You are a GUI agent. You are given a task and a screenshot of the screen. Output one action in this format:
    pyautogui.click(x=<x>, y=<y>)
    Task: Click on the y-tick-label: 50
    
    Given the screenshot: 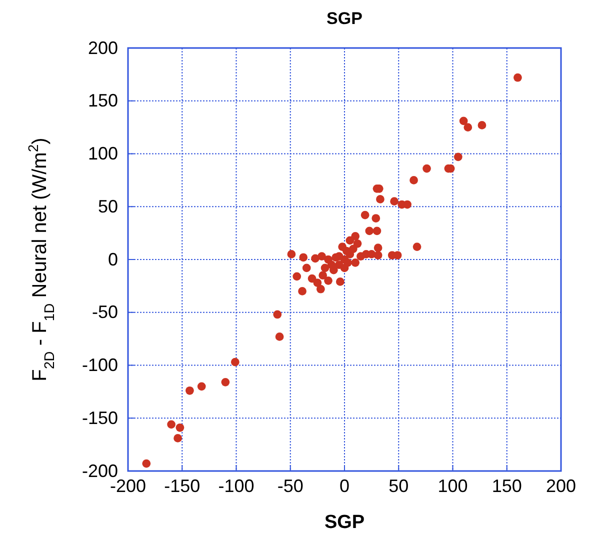 What is the action you would take?
    pyautogui.click(x=108, y=206)
    